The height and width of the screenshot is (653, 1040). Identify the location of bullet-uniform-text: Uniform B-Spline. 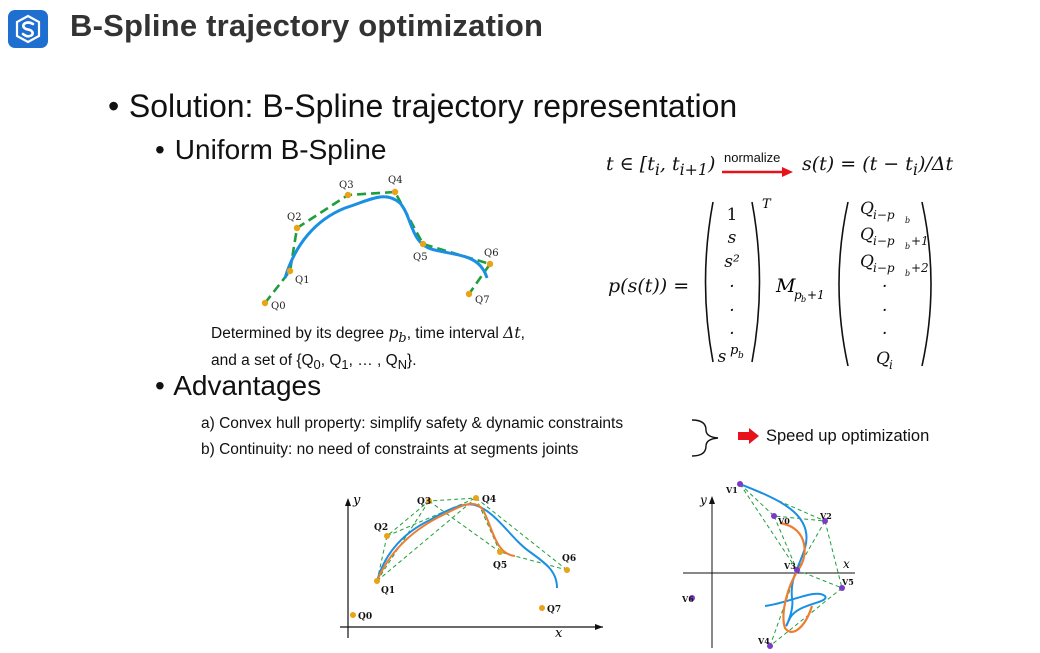
(280, 149).